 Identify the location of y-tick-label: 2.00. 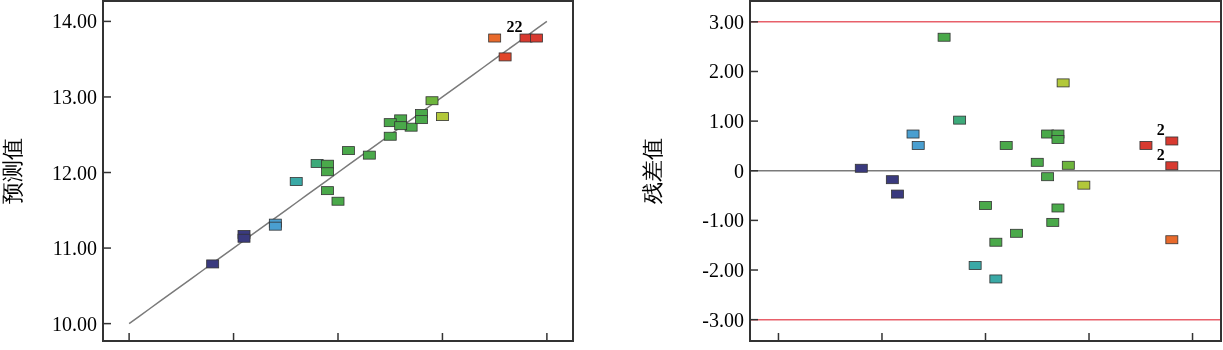
(726, 71).